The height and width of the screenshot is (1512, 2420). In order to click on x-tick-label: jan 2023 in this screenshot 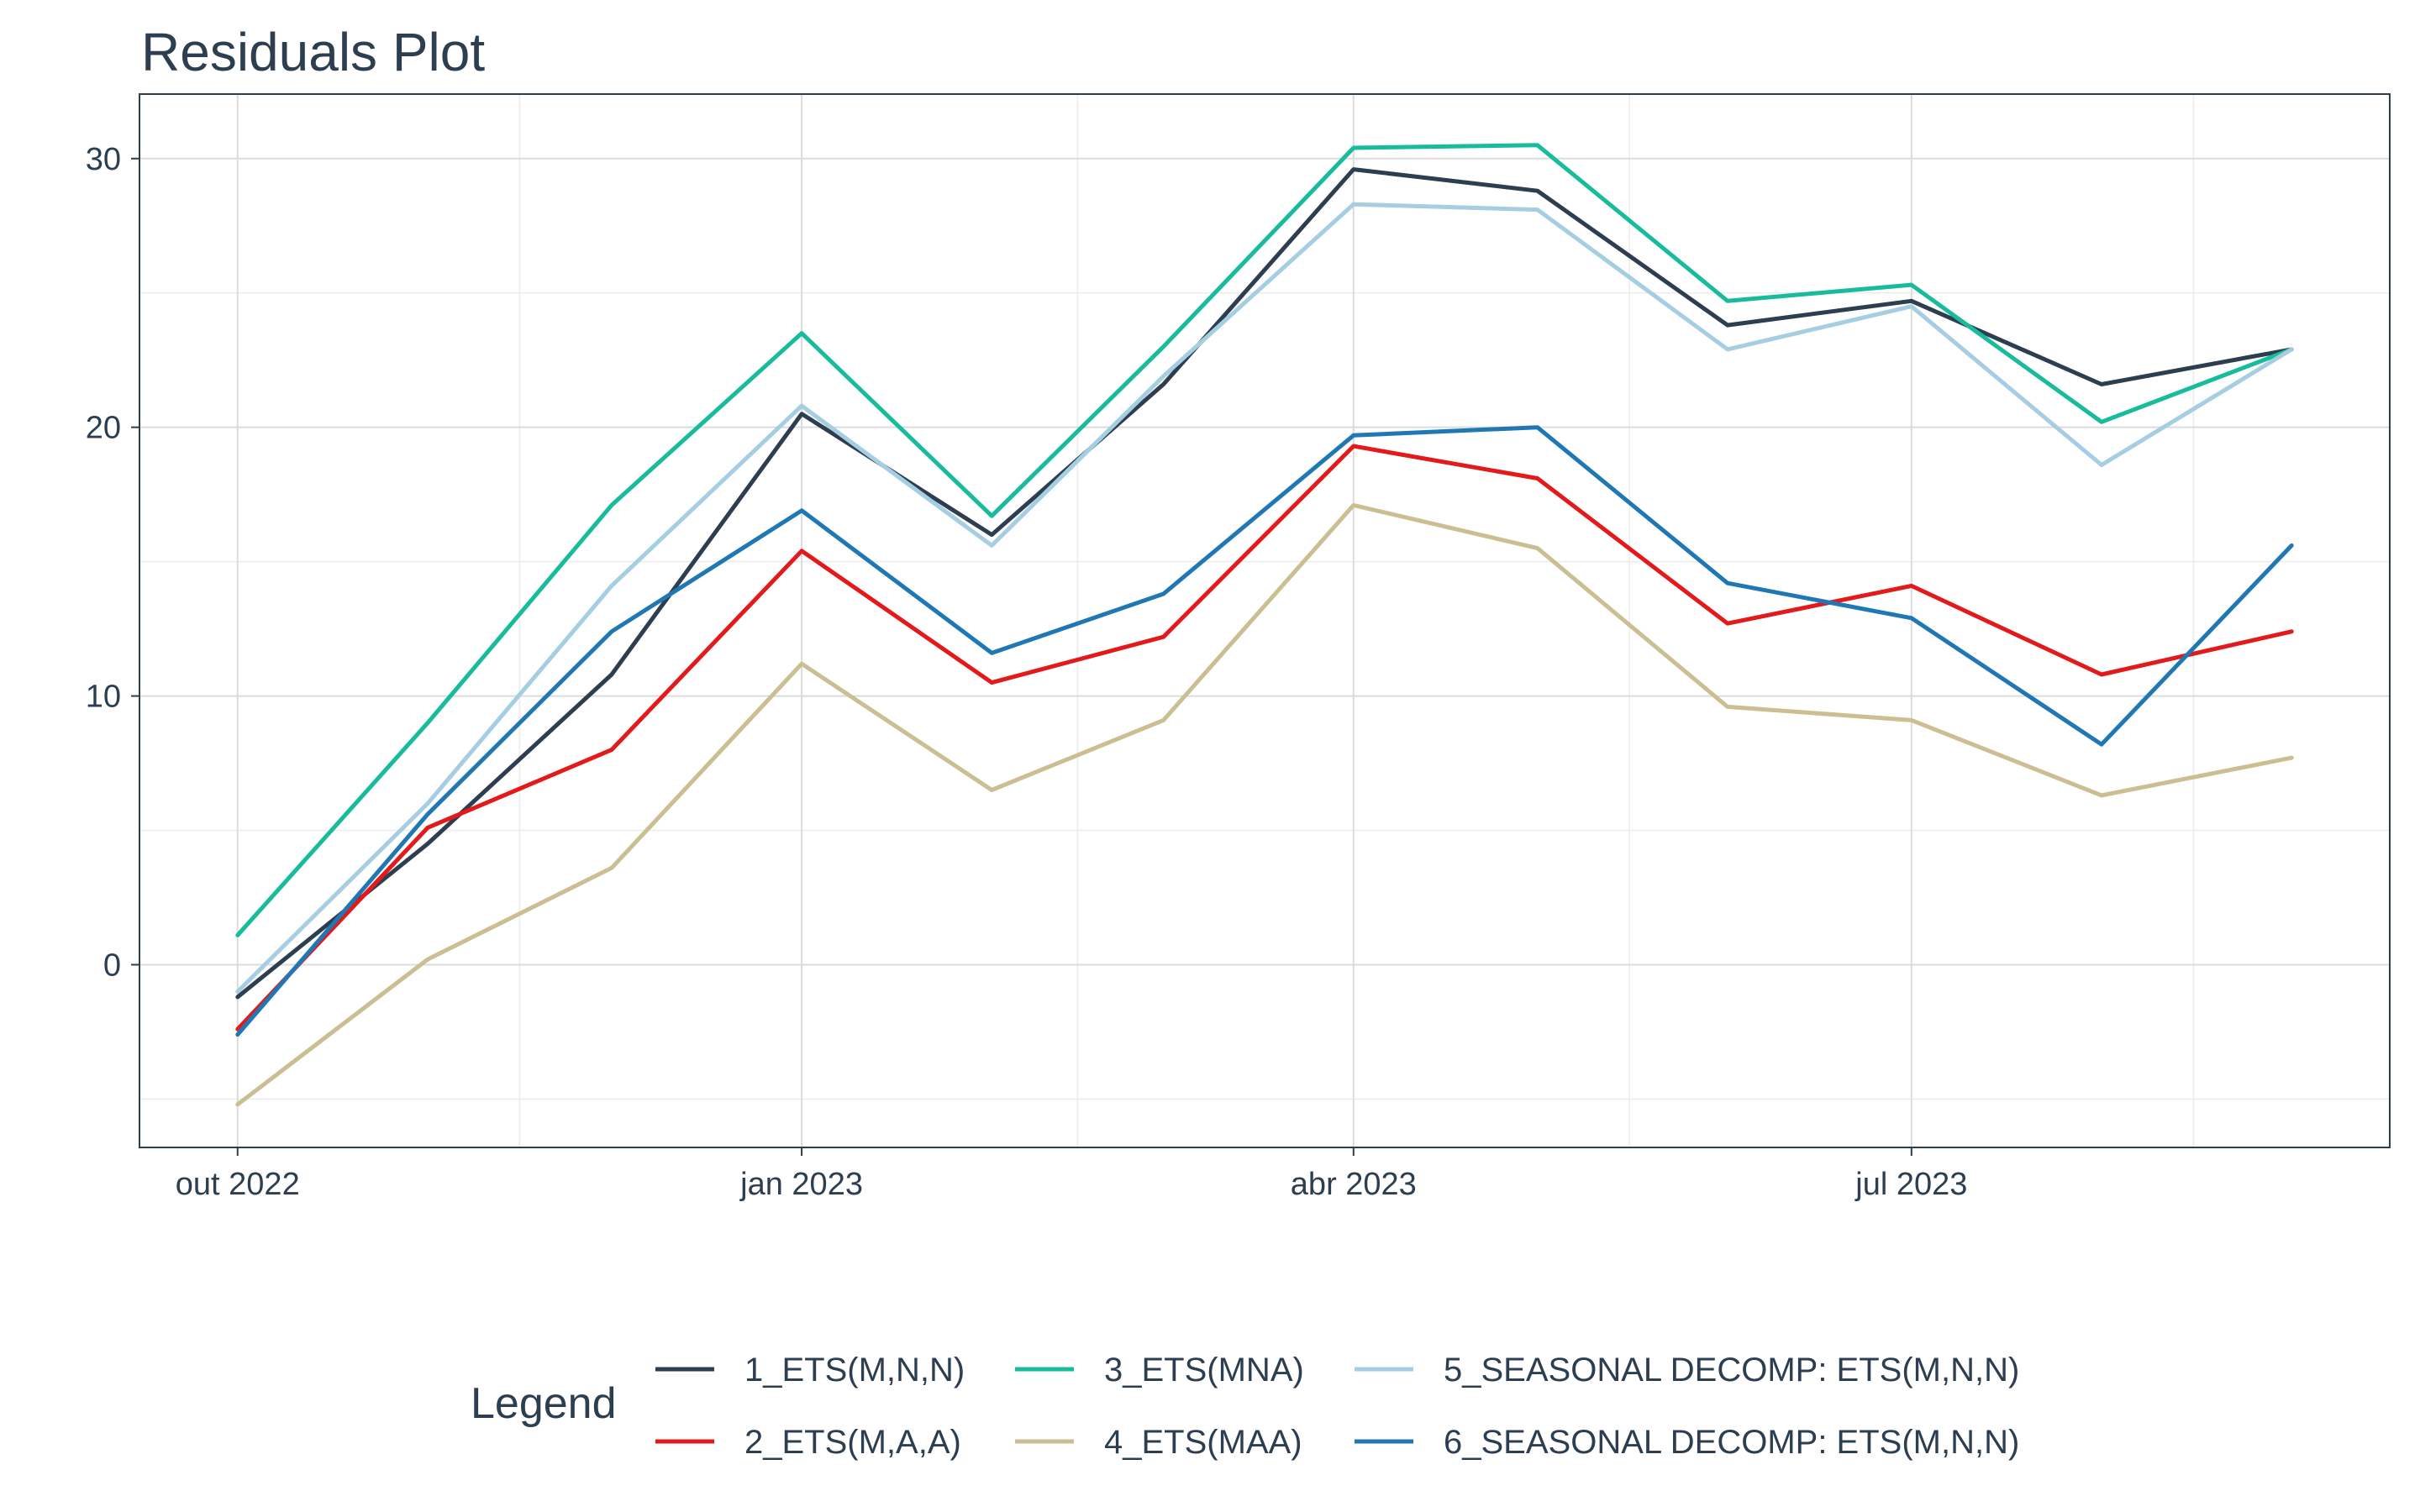, I will do `click(801, 1184)`.